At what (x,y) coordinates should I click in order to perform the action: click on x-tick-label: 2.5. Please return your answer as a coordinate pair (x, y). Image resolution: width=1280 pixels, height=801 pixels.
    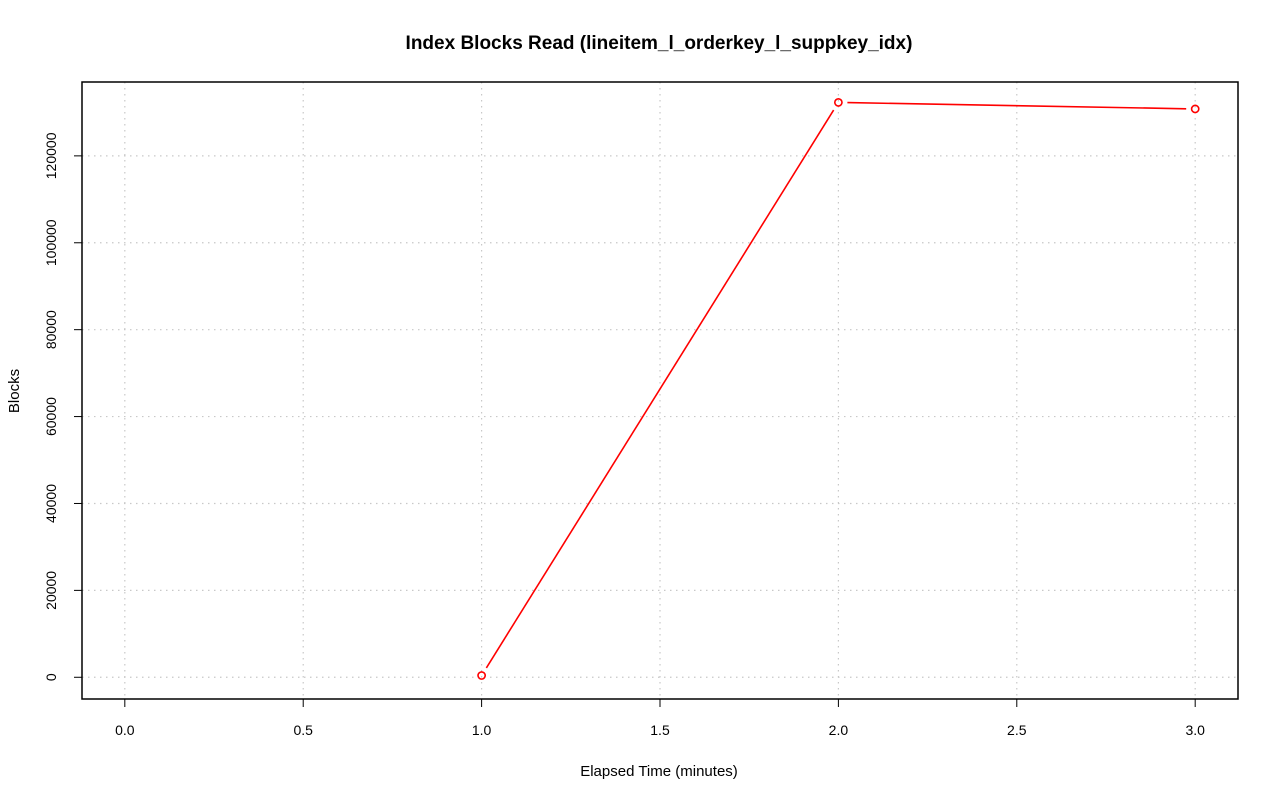
    Looking at the image, I should click on (1017, 730).